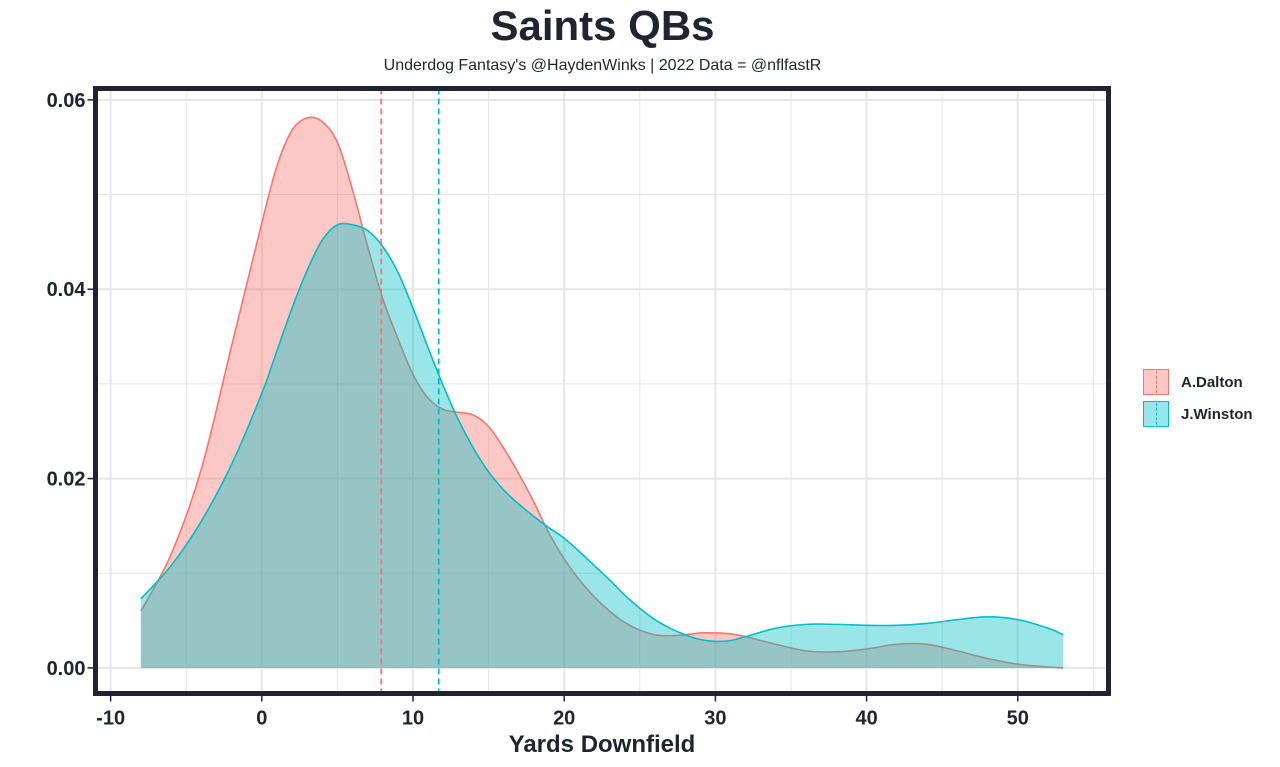 The height and width of the screenshot is (767, 1280). Describe the element at coordinates (66, 480) in the screenshot. I see `y-tick-label: 0.02` at that location.